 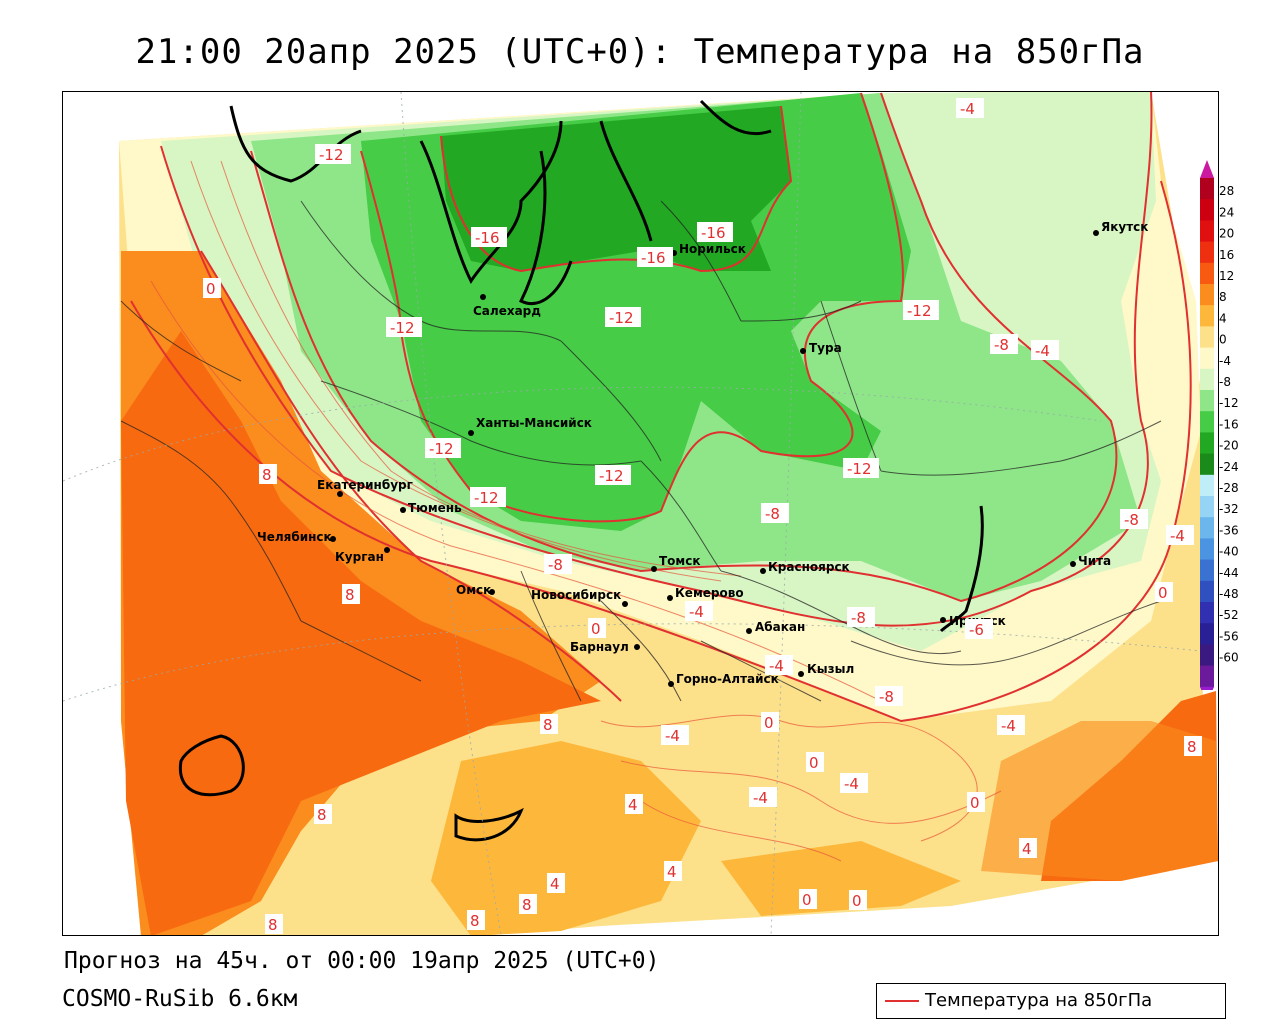 What do you see at coordinates (180, 999) in the screenshot?
I see `model-name: COSMO-RuSib 6.6км` at bounding box center [180, 999].